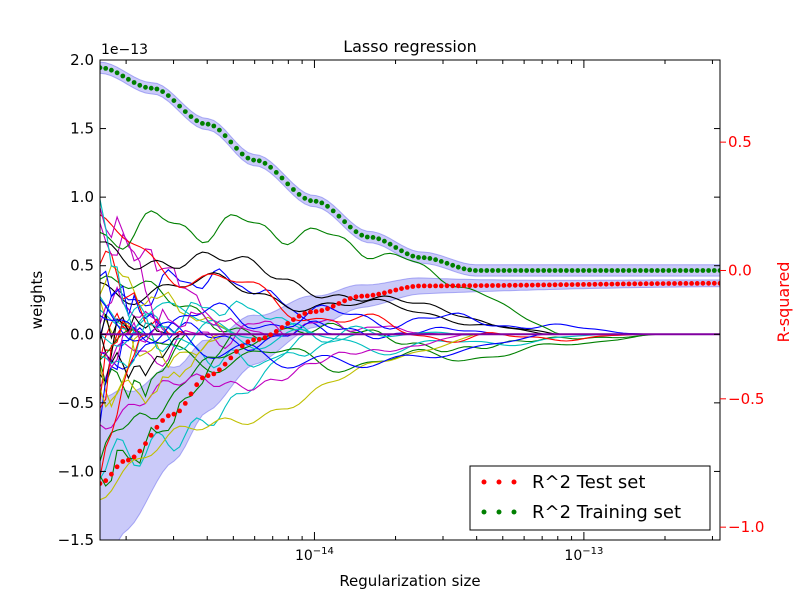 The width and height of the screenshot is (800, 600). Describe the element at coordinates (76, 471) in the screenshot. I see `left-tick-label-7: −1.0` at that location.